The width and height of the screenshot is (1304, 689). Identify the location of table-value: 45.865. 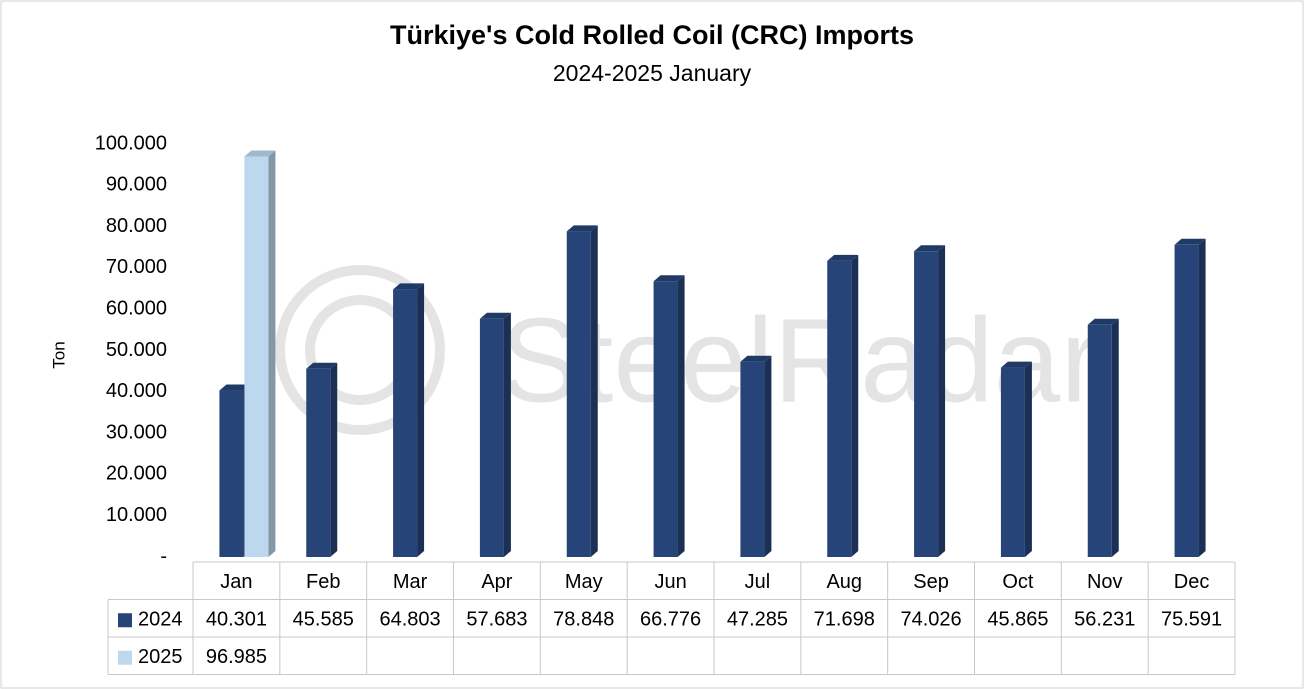
(1017, 620).